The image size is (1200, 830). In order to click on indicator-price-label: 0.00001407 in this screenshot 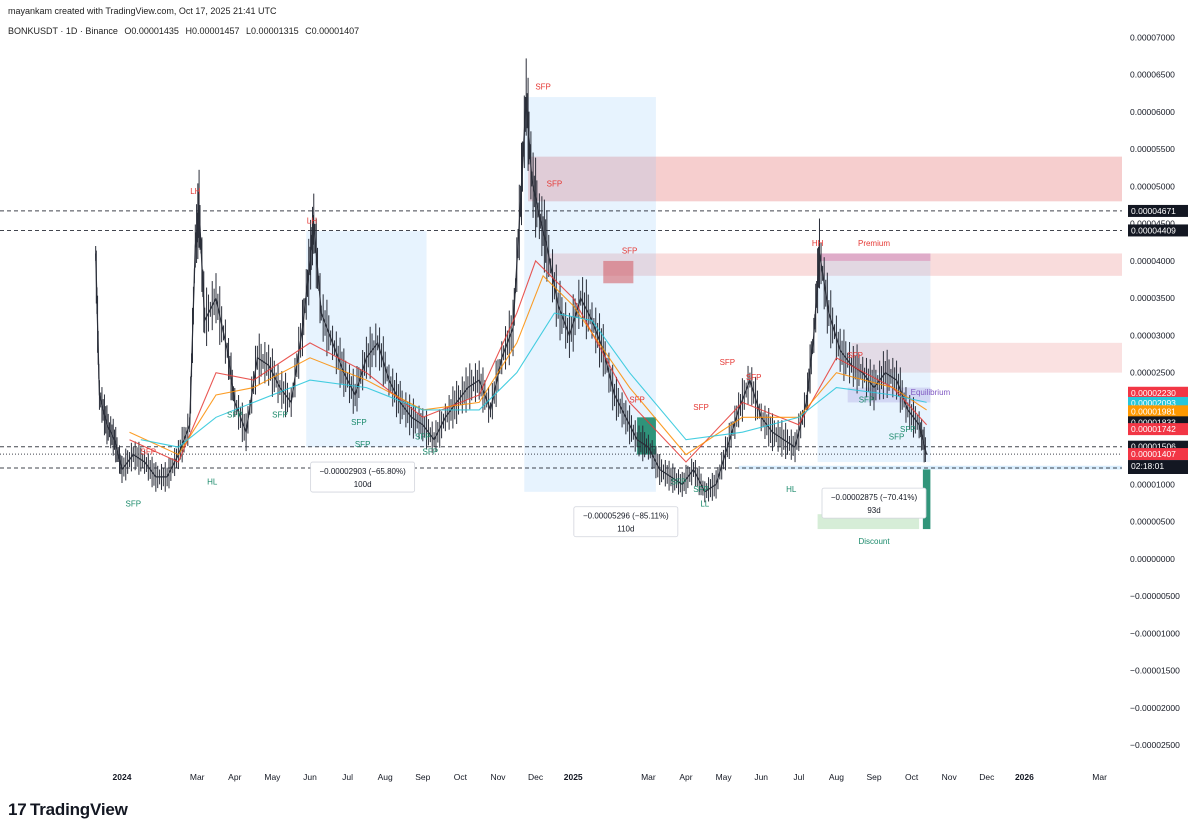, I will do `click(1153, 454)`.